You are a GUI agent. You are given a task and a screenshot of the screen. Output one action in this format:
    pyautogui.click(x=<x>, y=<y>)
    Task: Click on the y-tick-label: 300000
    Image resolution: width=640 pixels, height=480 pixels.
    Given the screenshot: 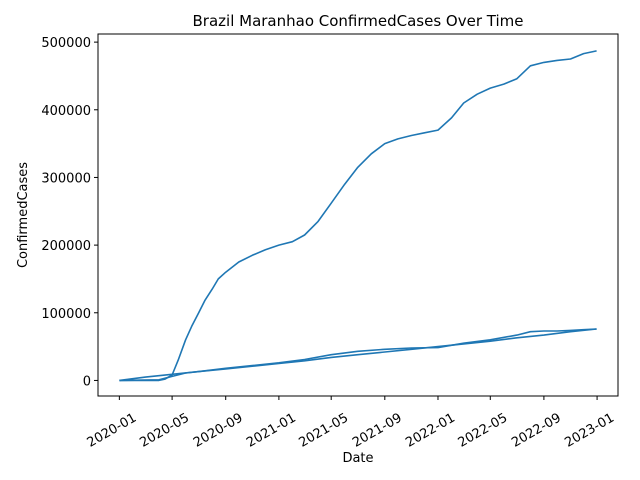 What is the action you would take?
    pyautogui.click(x=66, y=178)
    